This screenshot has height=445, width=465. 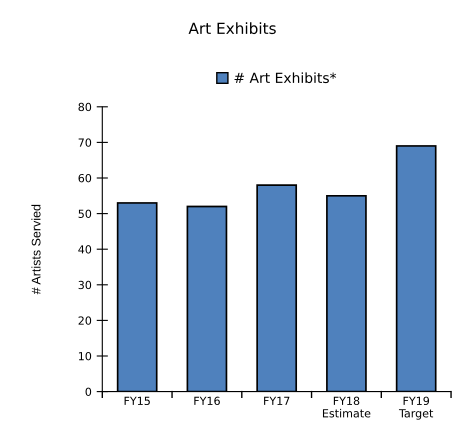 What do you see at coordinates (85, 142) in the screenshot?
I see `y-tick-label: 70` at bounding box center [85, 142].